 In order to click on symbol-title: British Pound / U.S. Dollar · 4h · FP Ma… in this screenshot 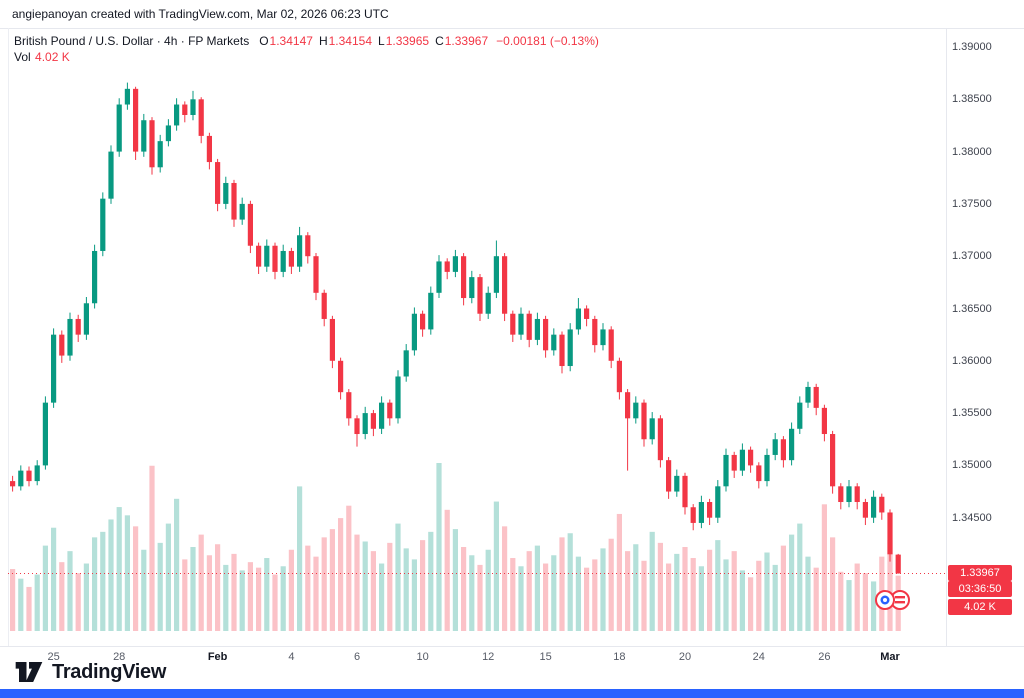, I will do `click(132, 41)`.